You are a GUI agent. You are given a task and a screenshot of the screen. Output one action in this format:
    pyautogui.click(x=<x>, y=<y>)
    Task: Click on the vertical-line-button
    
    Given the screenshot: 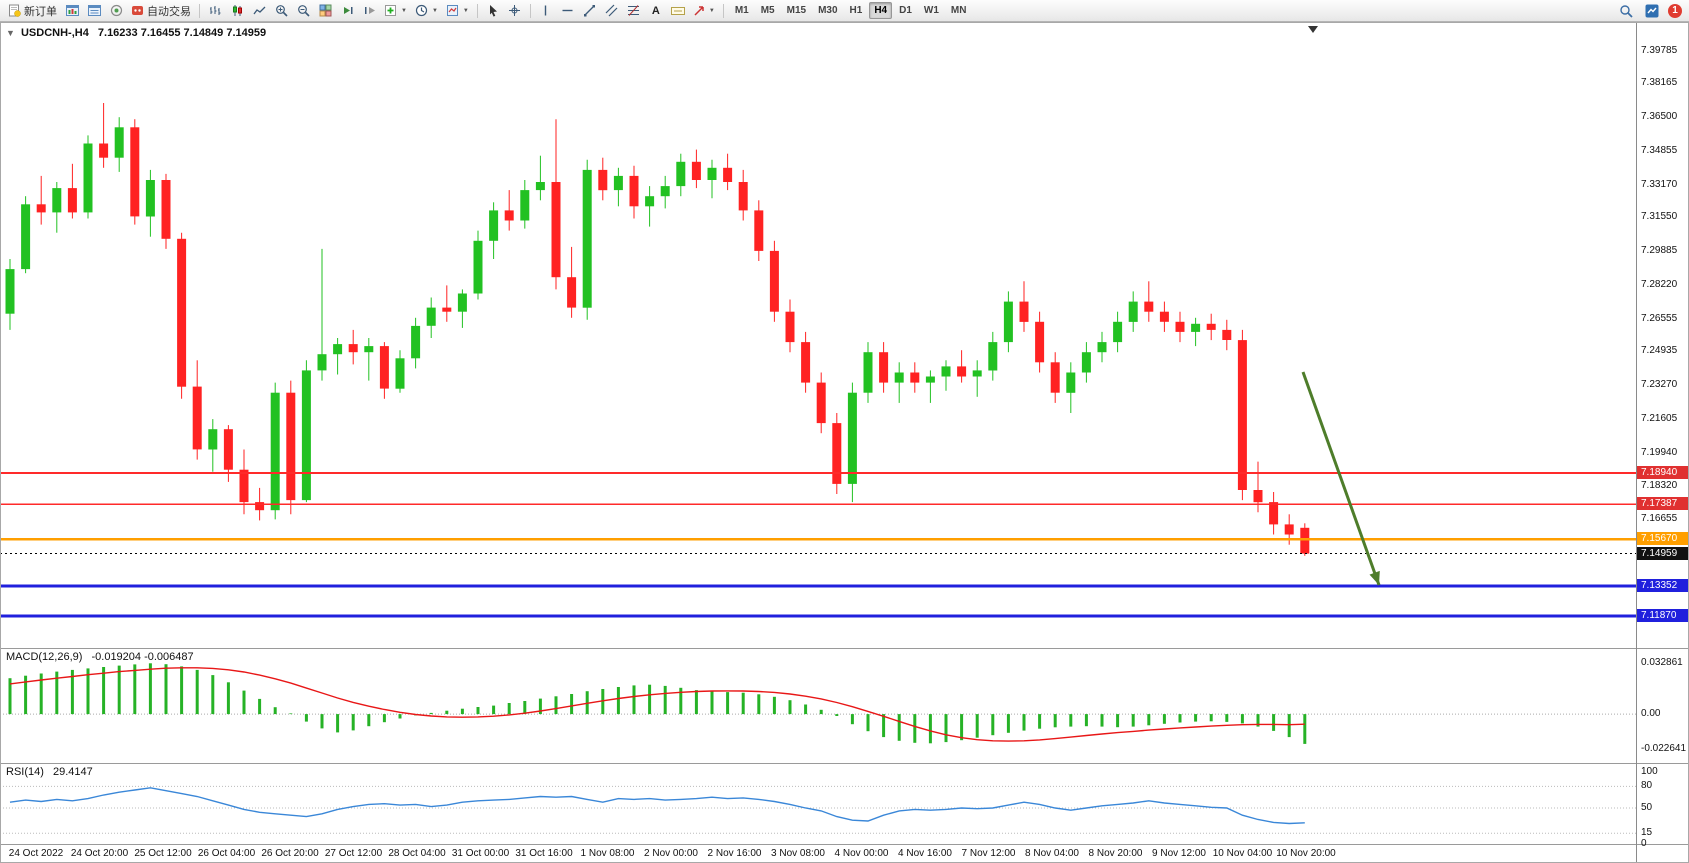 What is the action you would take?
    pyautogui.click(x=546, y=11)
    